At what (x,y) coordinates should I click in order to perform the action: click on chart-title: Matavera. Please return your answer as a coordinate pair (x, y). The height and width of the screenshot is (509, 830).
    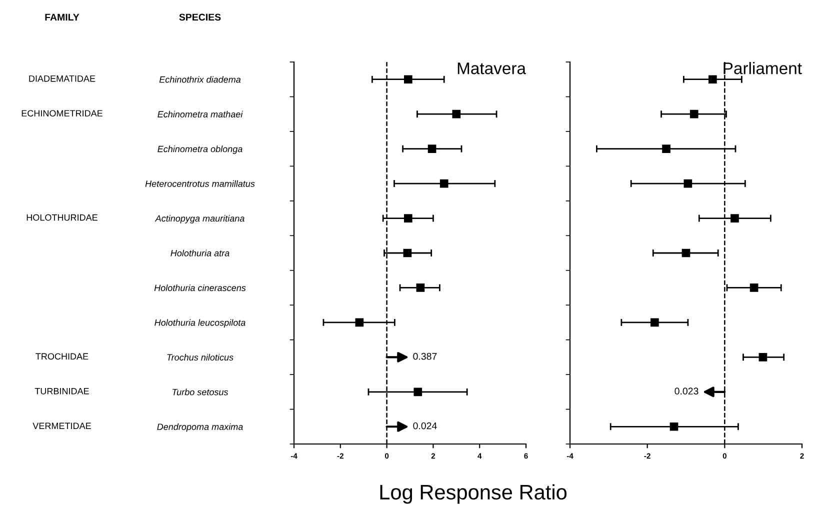
    Looking at the image, I should click on (492, 68).